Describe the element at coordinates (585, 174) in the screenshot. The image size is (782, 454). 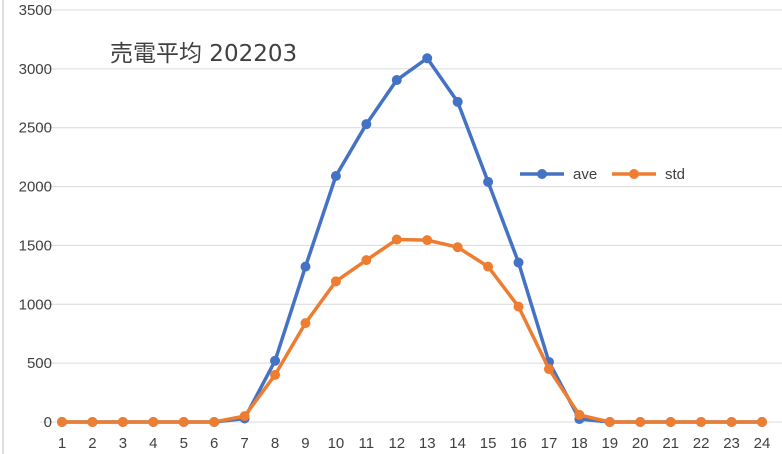
I see `legend-label-ave: ave` at that location.